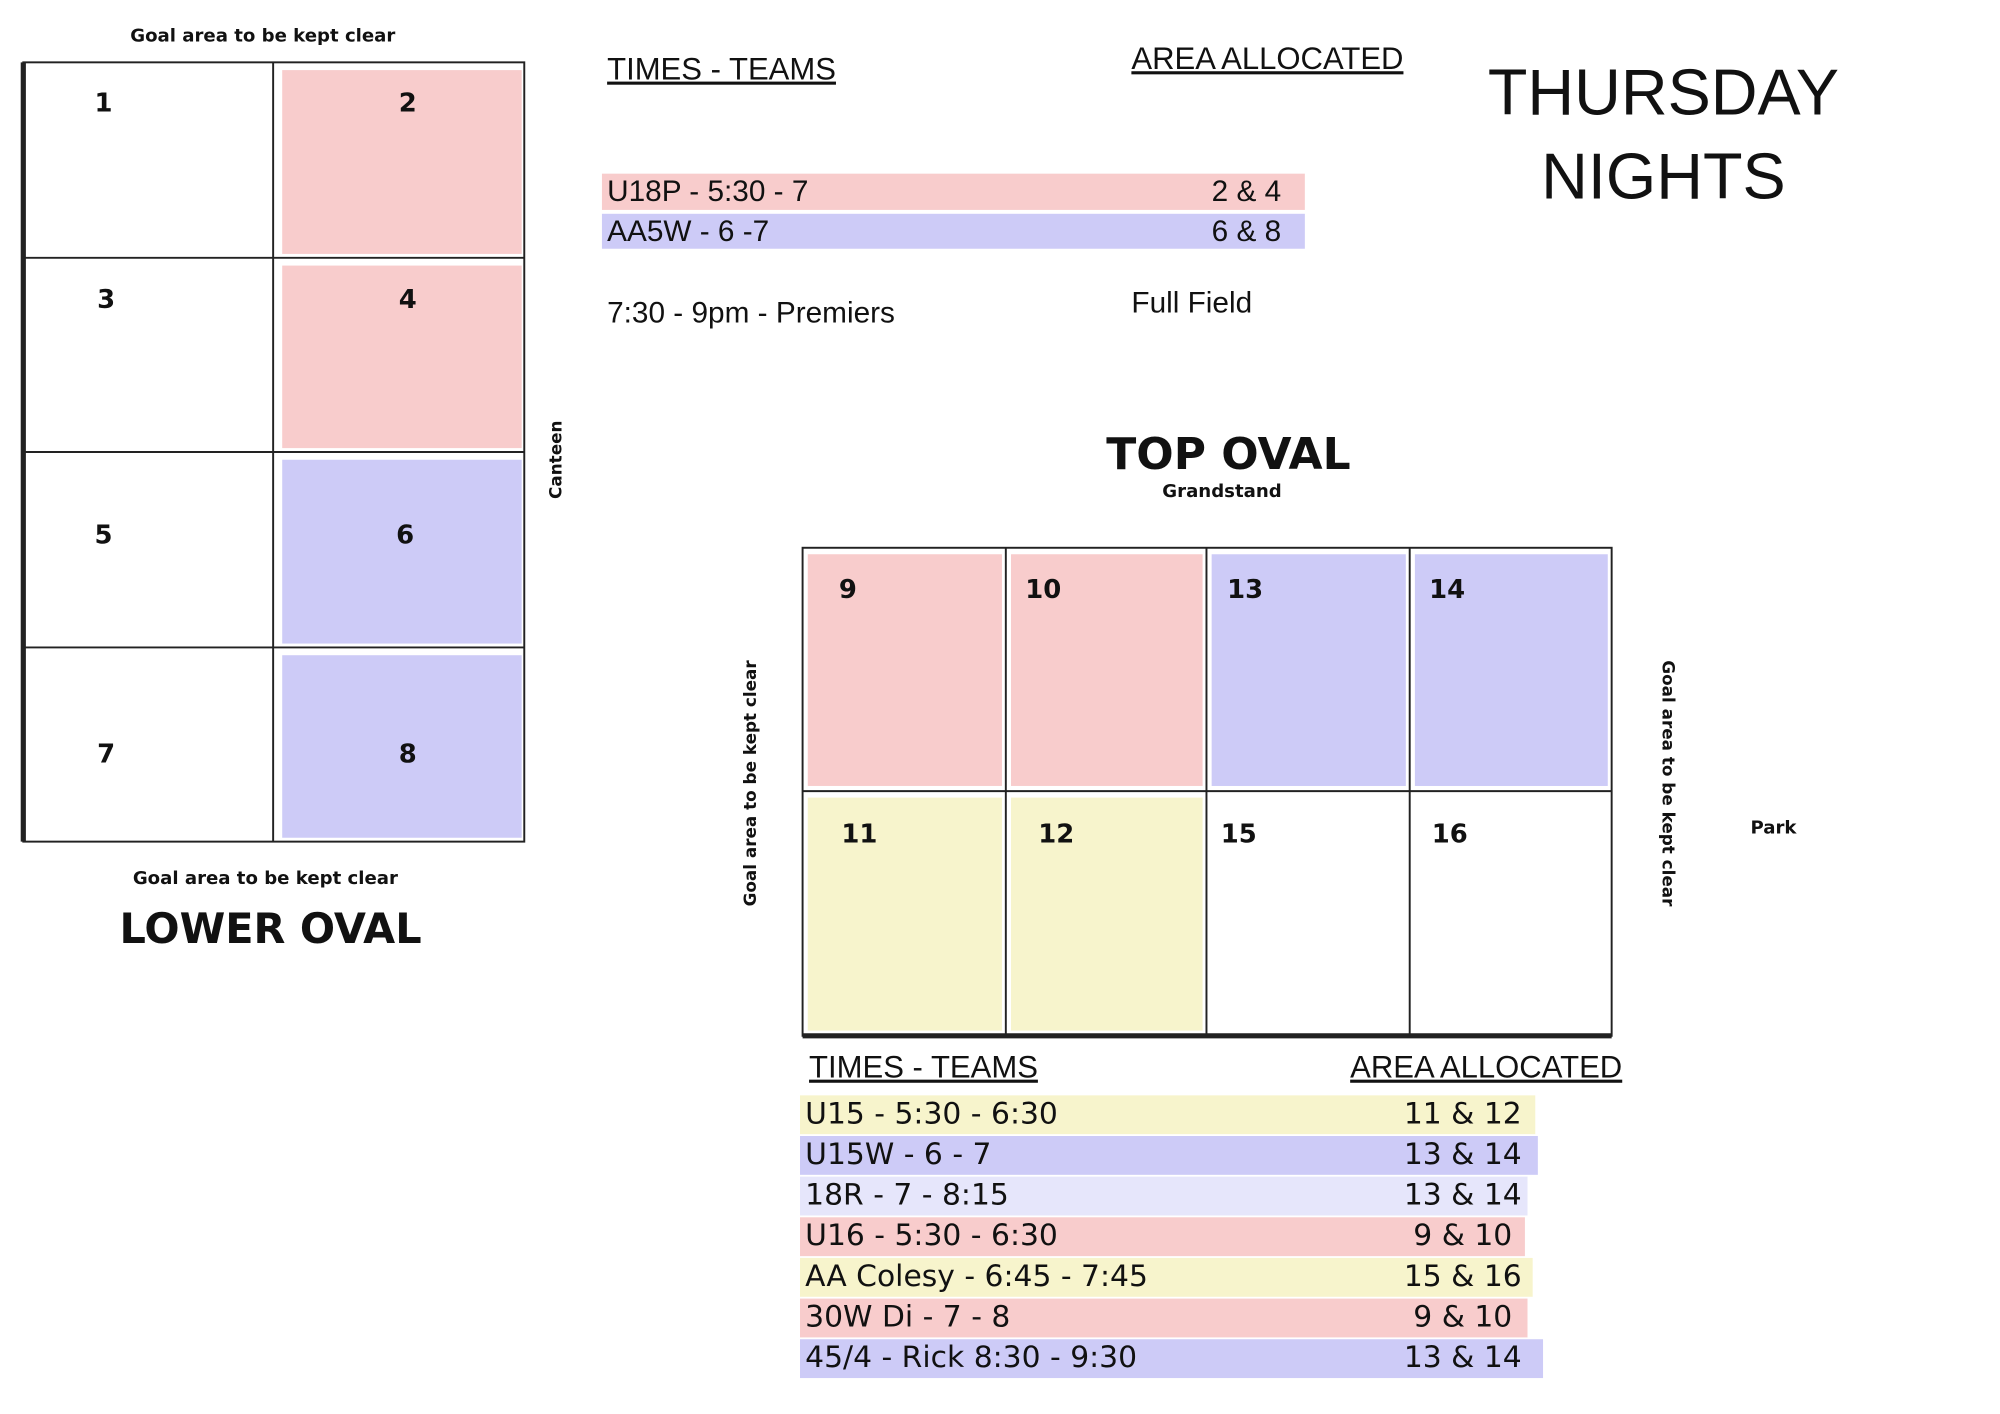 This screenshot has width=2000, height=1414. What do you see at coordinates (931, 1235) in the screenshot?
I see `schedule-team: U16 - 5:30 - 6:30` at bounding box center [931, 1235].